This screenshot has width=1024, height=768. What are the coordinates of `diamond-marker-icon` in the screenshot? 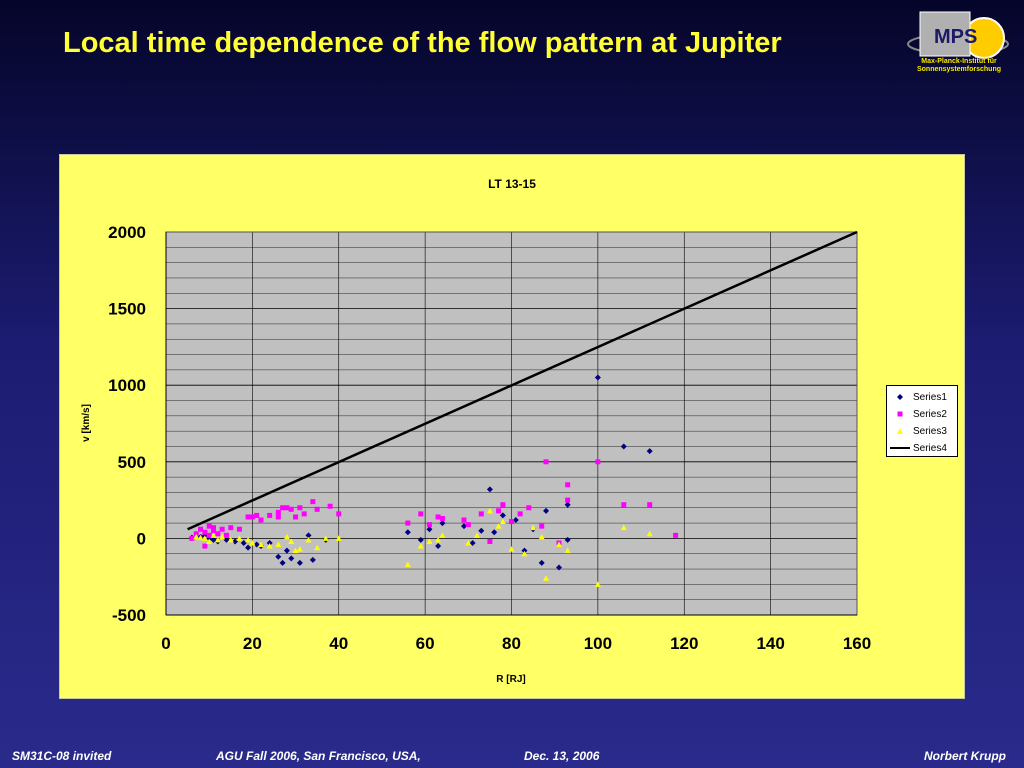 It's located at (900, 397).